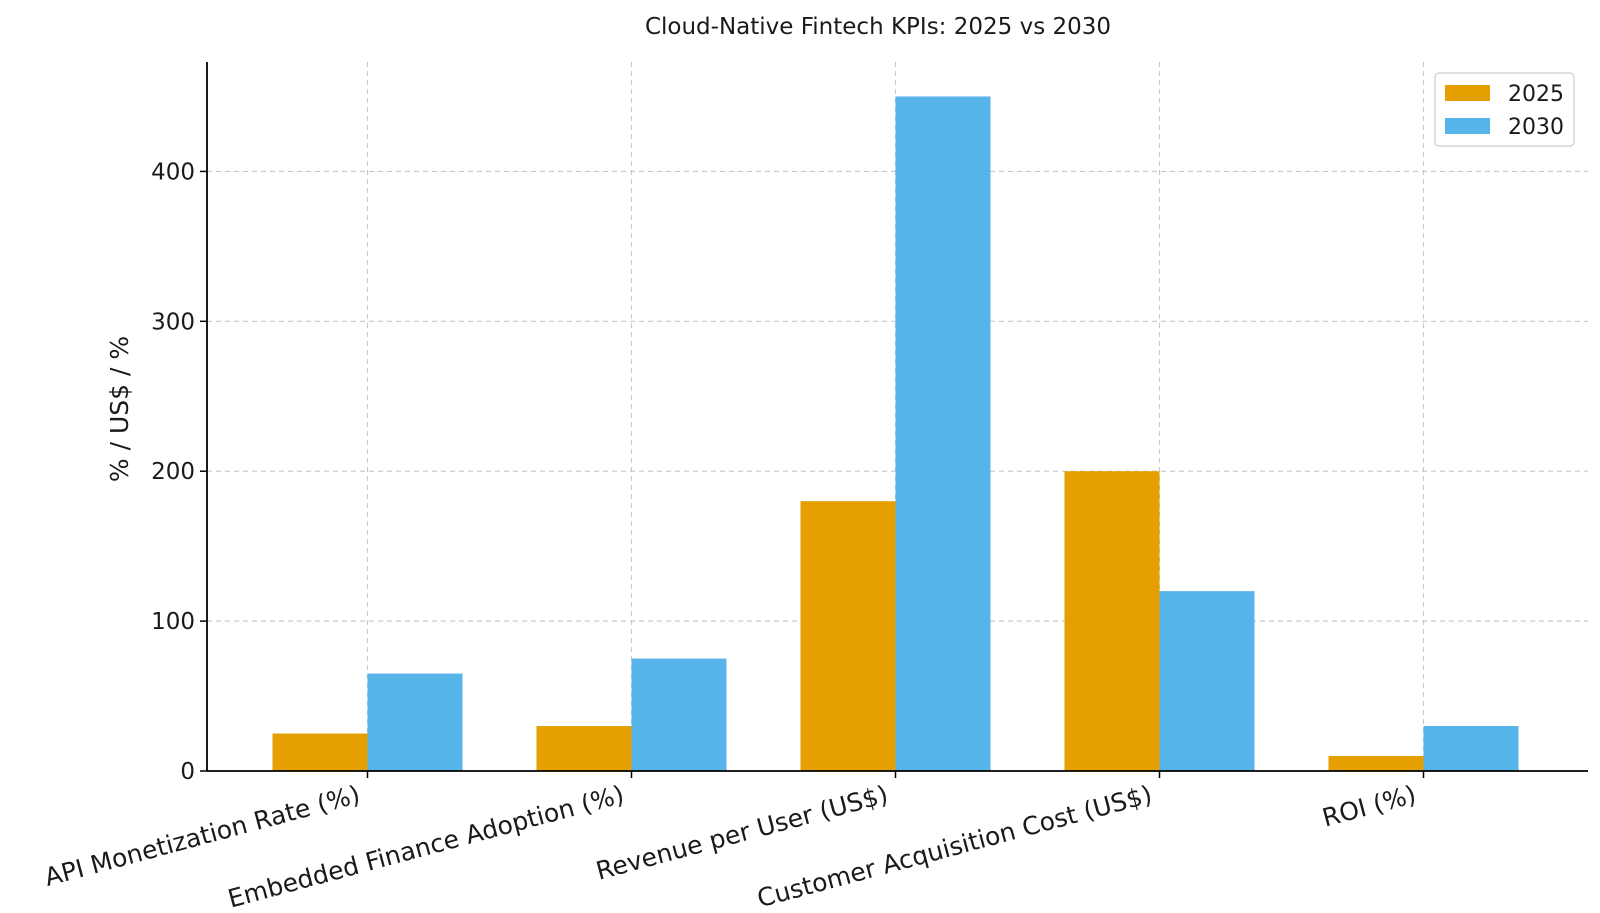  What do you see at coordinates (1467, 126) in the screenshot?
I see `legend-swatch-2030` at bounding box center [1467, 126].